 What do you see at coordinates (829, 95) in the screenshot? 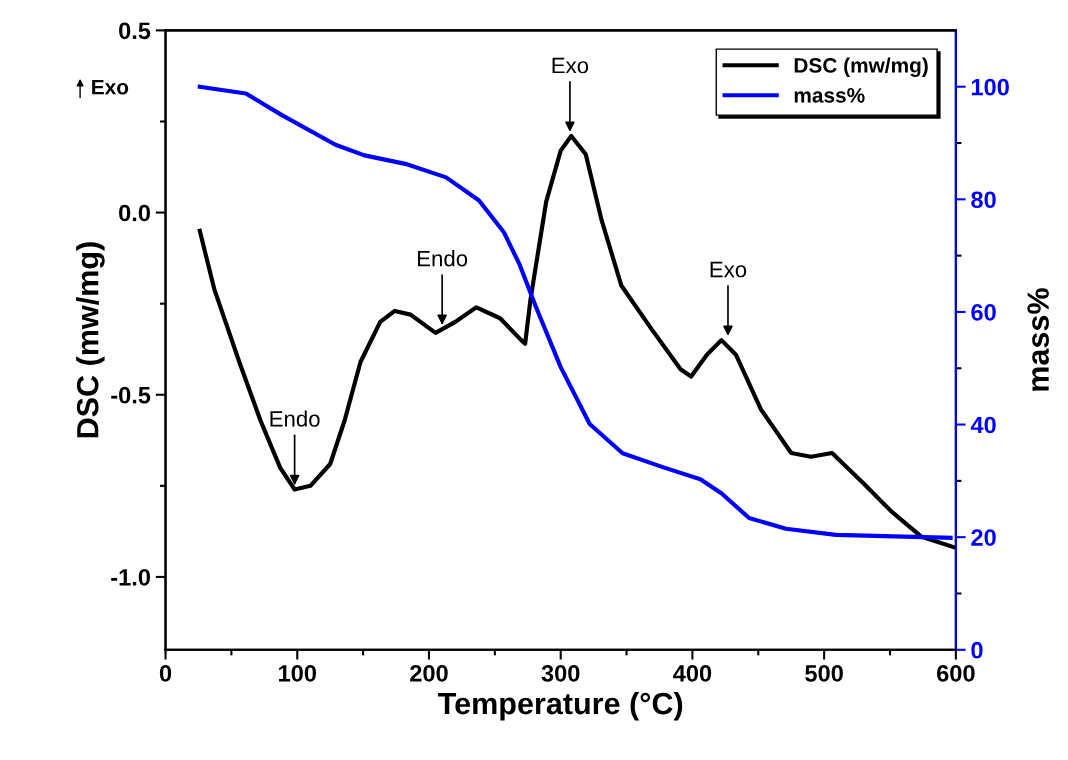
I see `legend-label: mass%` at bounding box center [829, 95].